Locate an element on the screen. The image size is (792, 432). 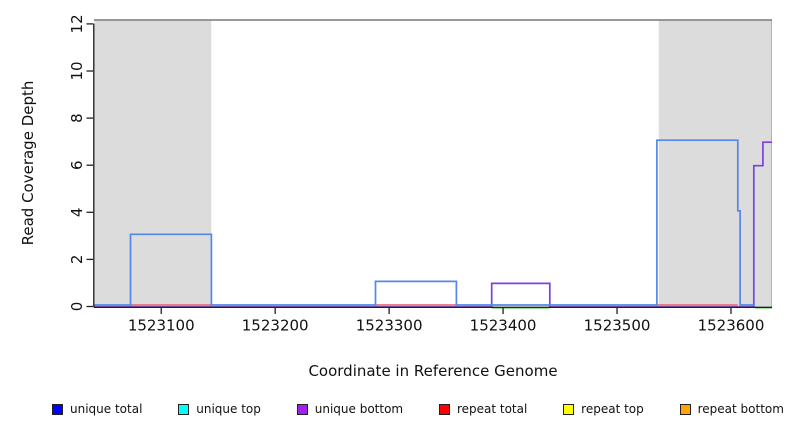
y-tick-label: 12 is located at coordinates (77, 23).